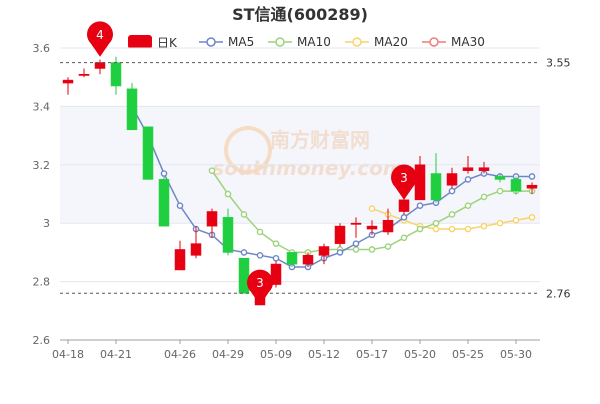  Describe the element at coordinates (308, 153) in the screenshot. I see `watermark-logo: 南方财富网 southmoney.com` at that location.